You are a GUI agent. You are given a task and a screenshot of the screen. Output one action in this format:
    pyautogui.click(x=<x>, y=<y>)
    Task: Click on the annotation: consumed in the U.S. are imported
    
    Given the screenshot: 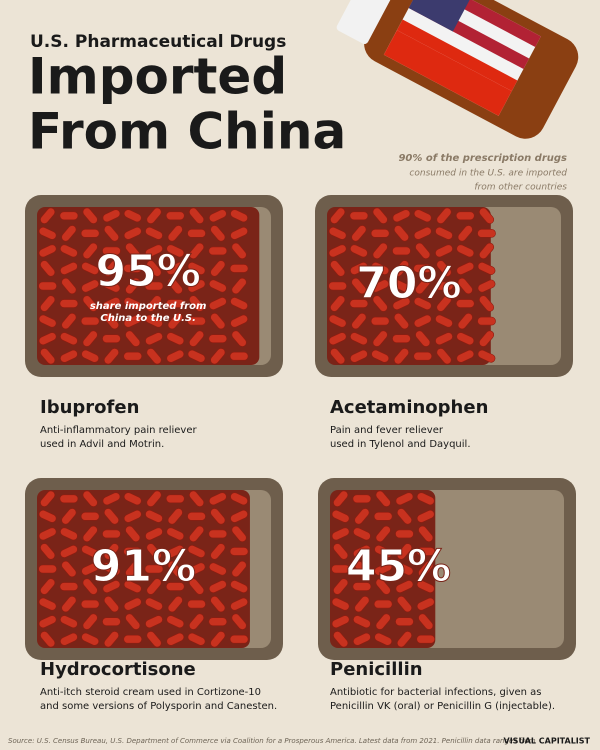 What is the action you would take?
    pyautogui.click(x=488, y=174)
    